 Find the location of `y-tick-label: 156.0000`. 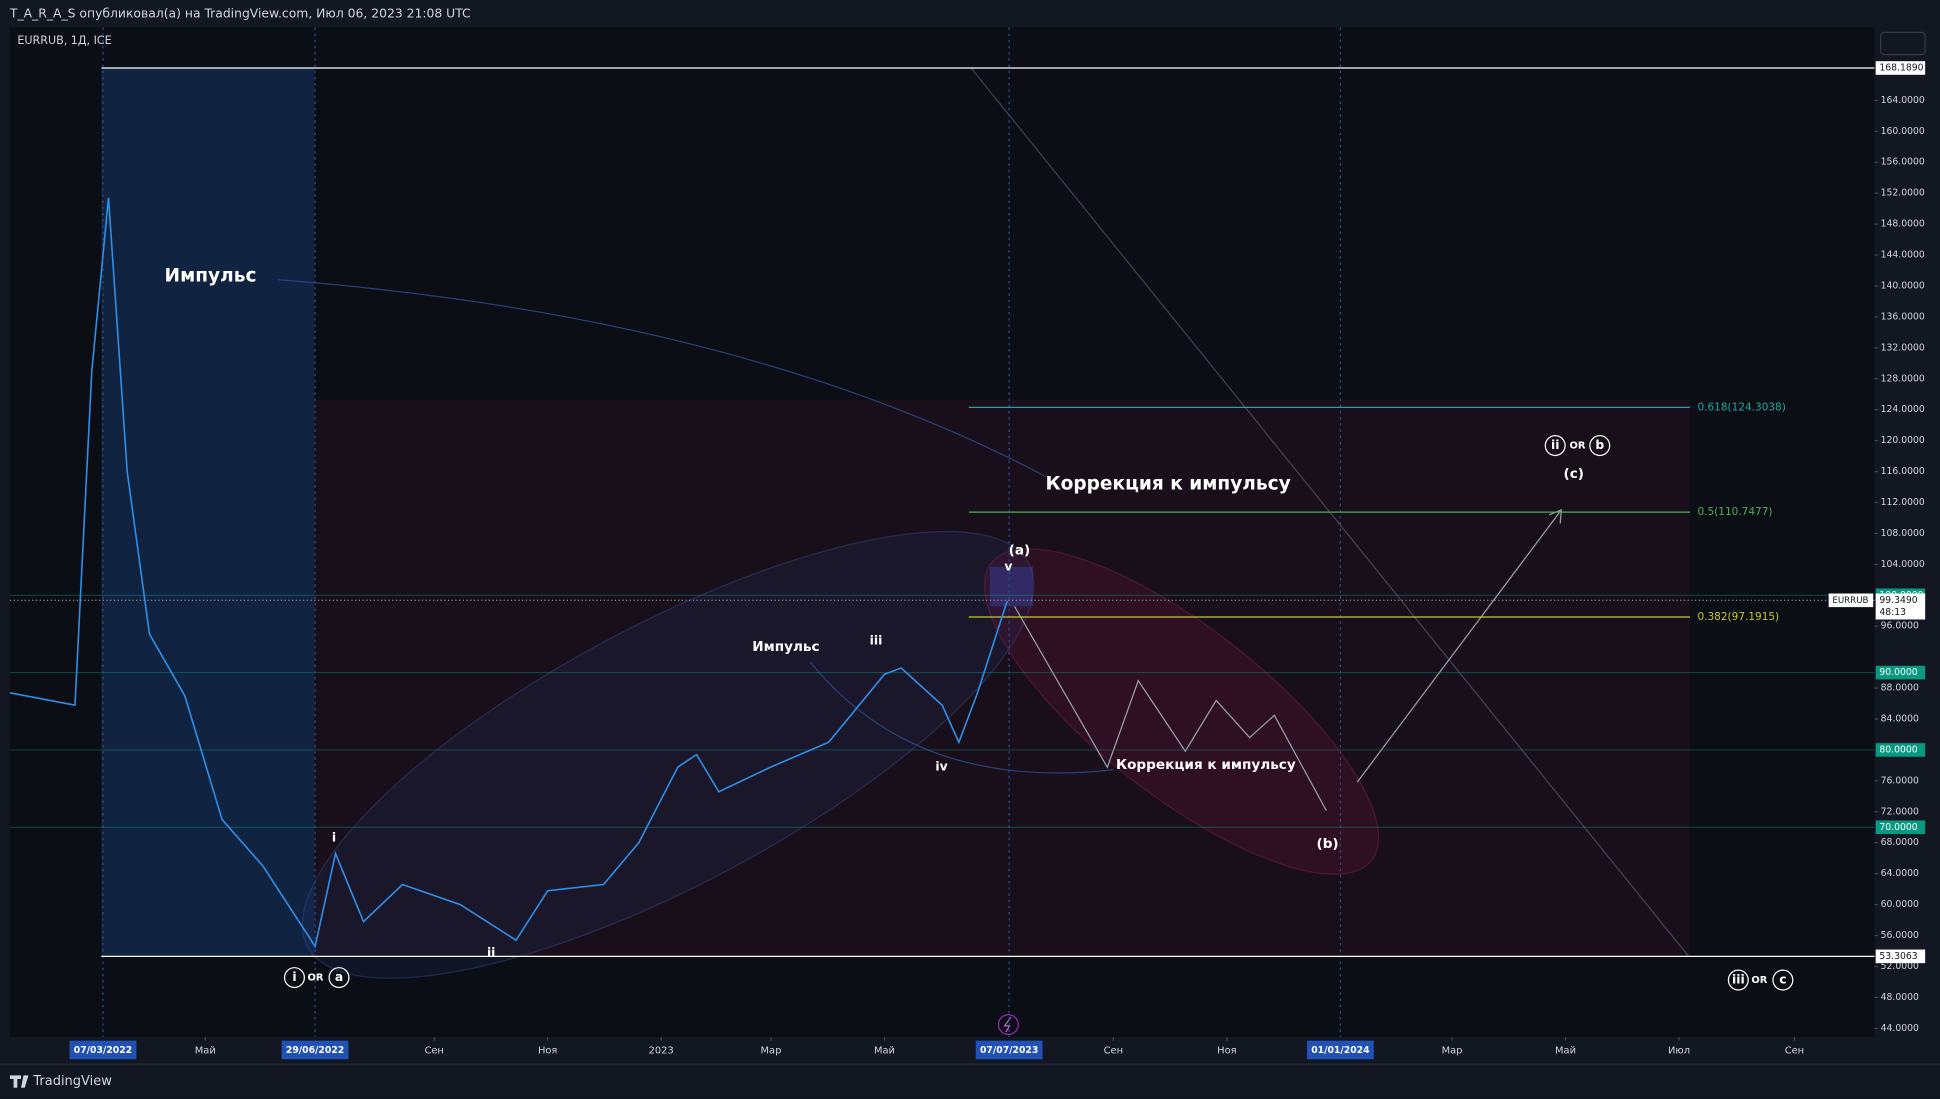

y-tick-label: 156.0000 is located at coordinates (1903, 162).